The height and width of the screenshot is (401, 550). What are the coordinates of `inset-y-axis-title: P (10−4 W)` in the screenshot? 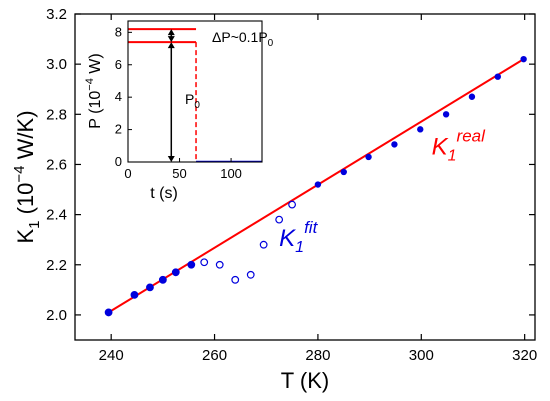 It's located at (94, 90).